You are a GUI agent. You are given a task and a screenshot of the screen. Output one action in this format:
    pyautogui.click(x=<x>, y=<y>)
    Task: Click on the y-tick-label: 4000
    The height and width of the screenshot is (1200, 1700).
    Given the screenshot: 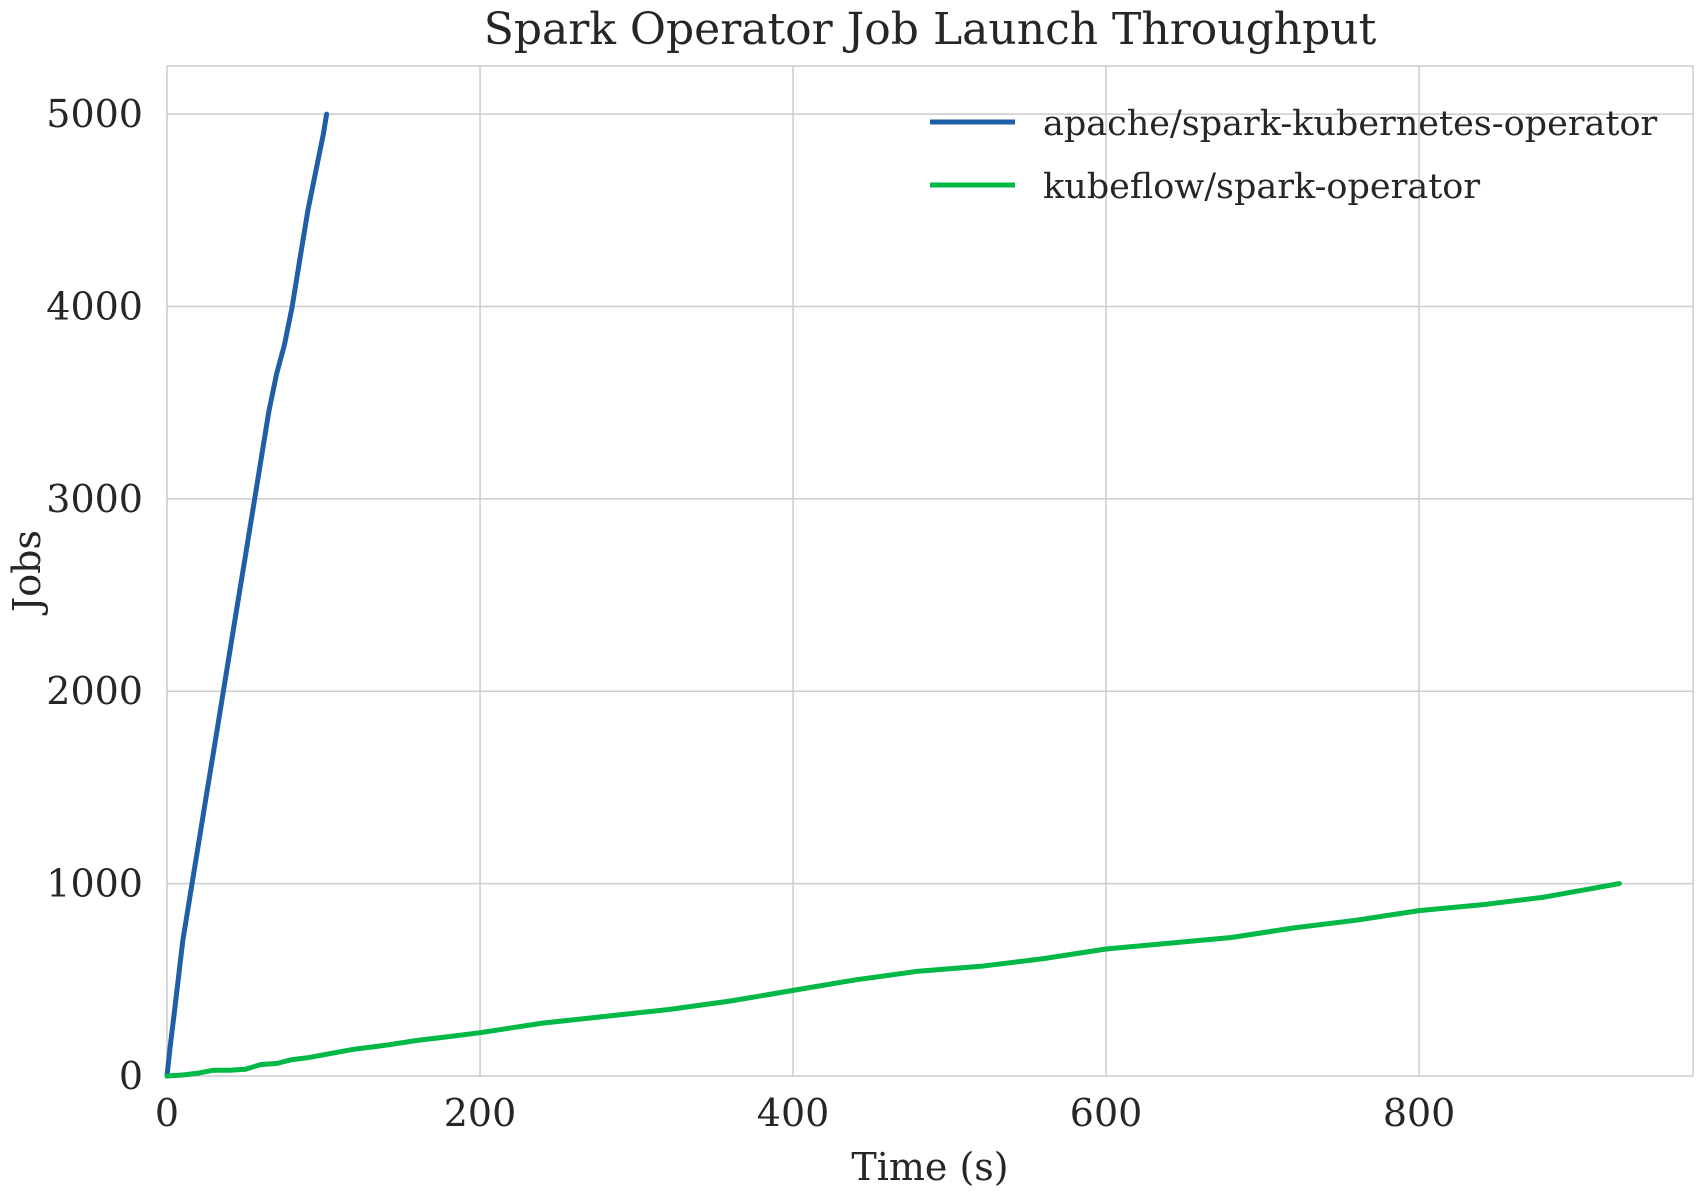 What is the action you would take?
    pyautogui.click(x=94, y=306)
    